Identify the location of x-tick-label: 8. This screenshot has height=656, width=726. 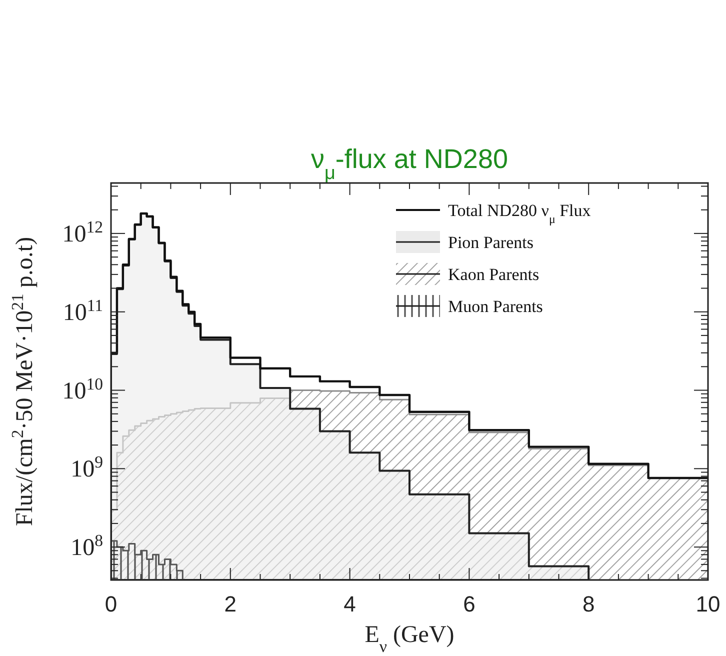
(588, 604).